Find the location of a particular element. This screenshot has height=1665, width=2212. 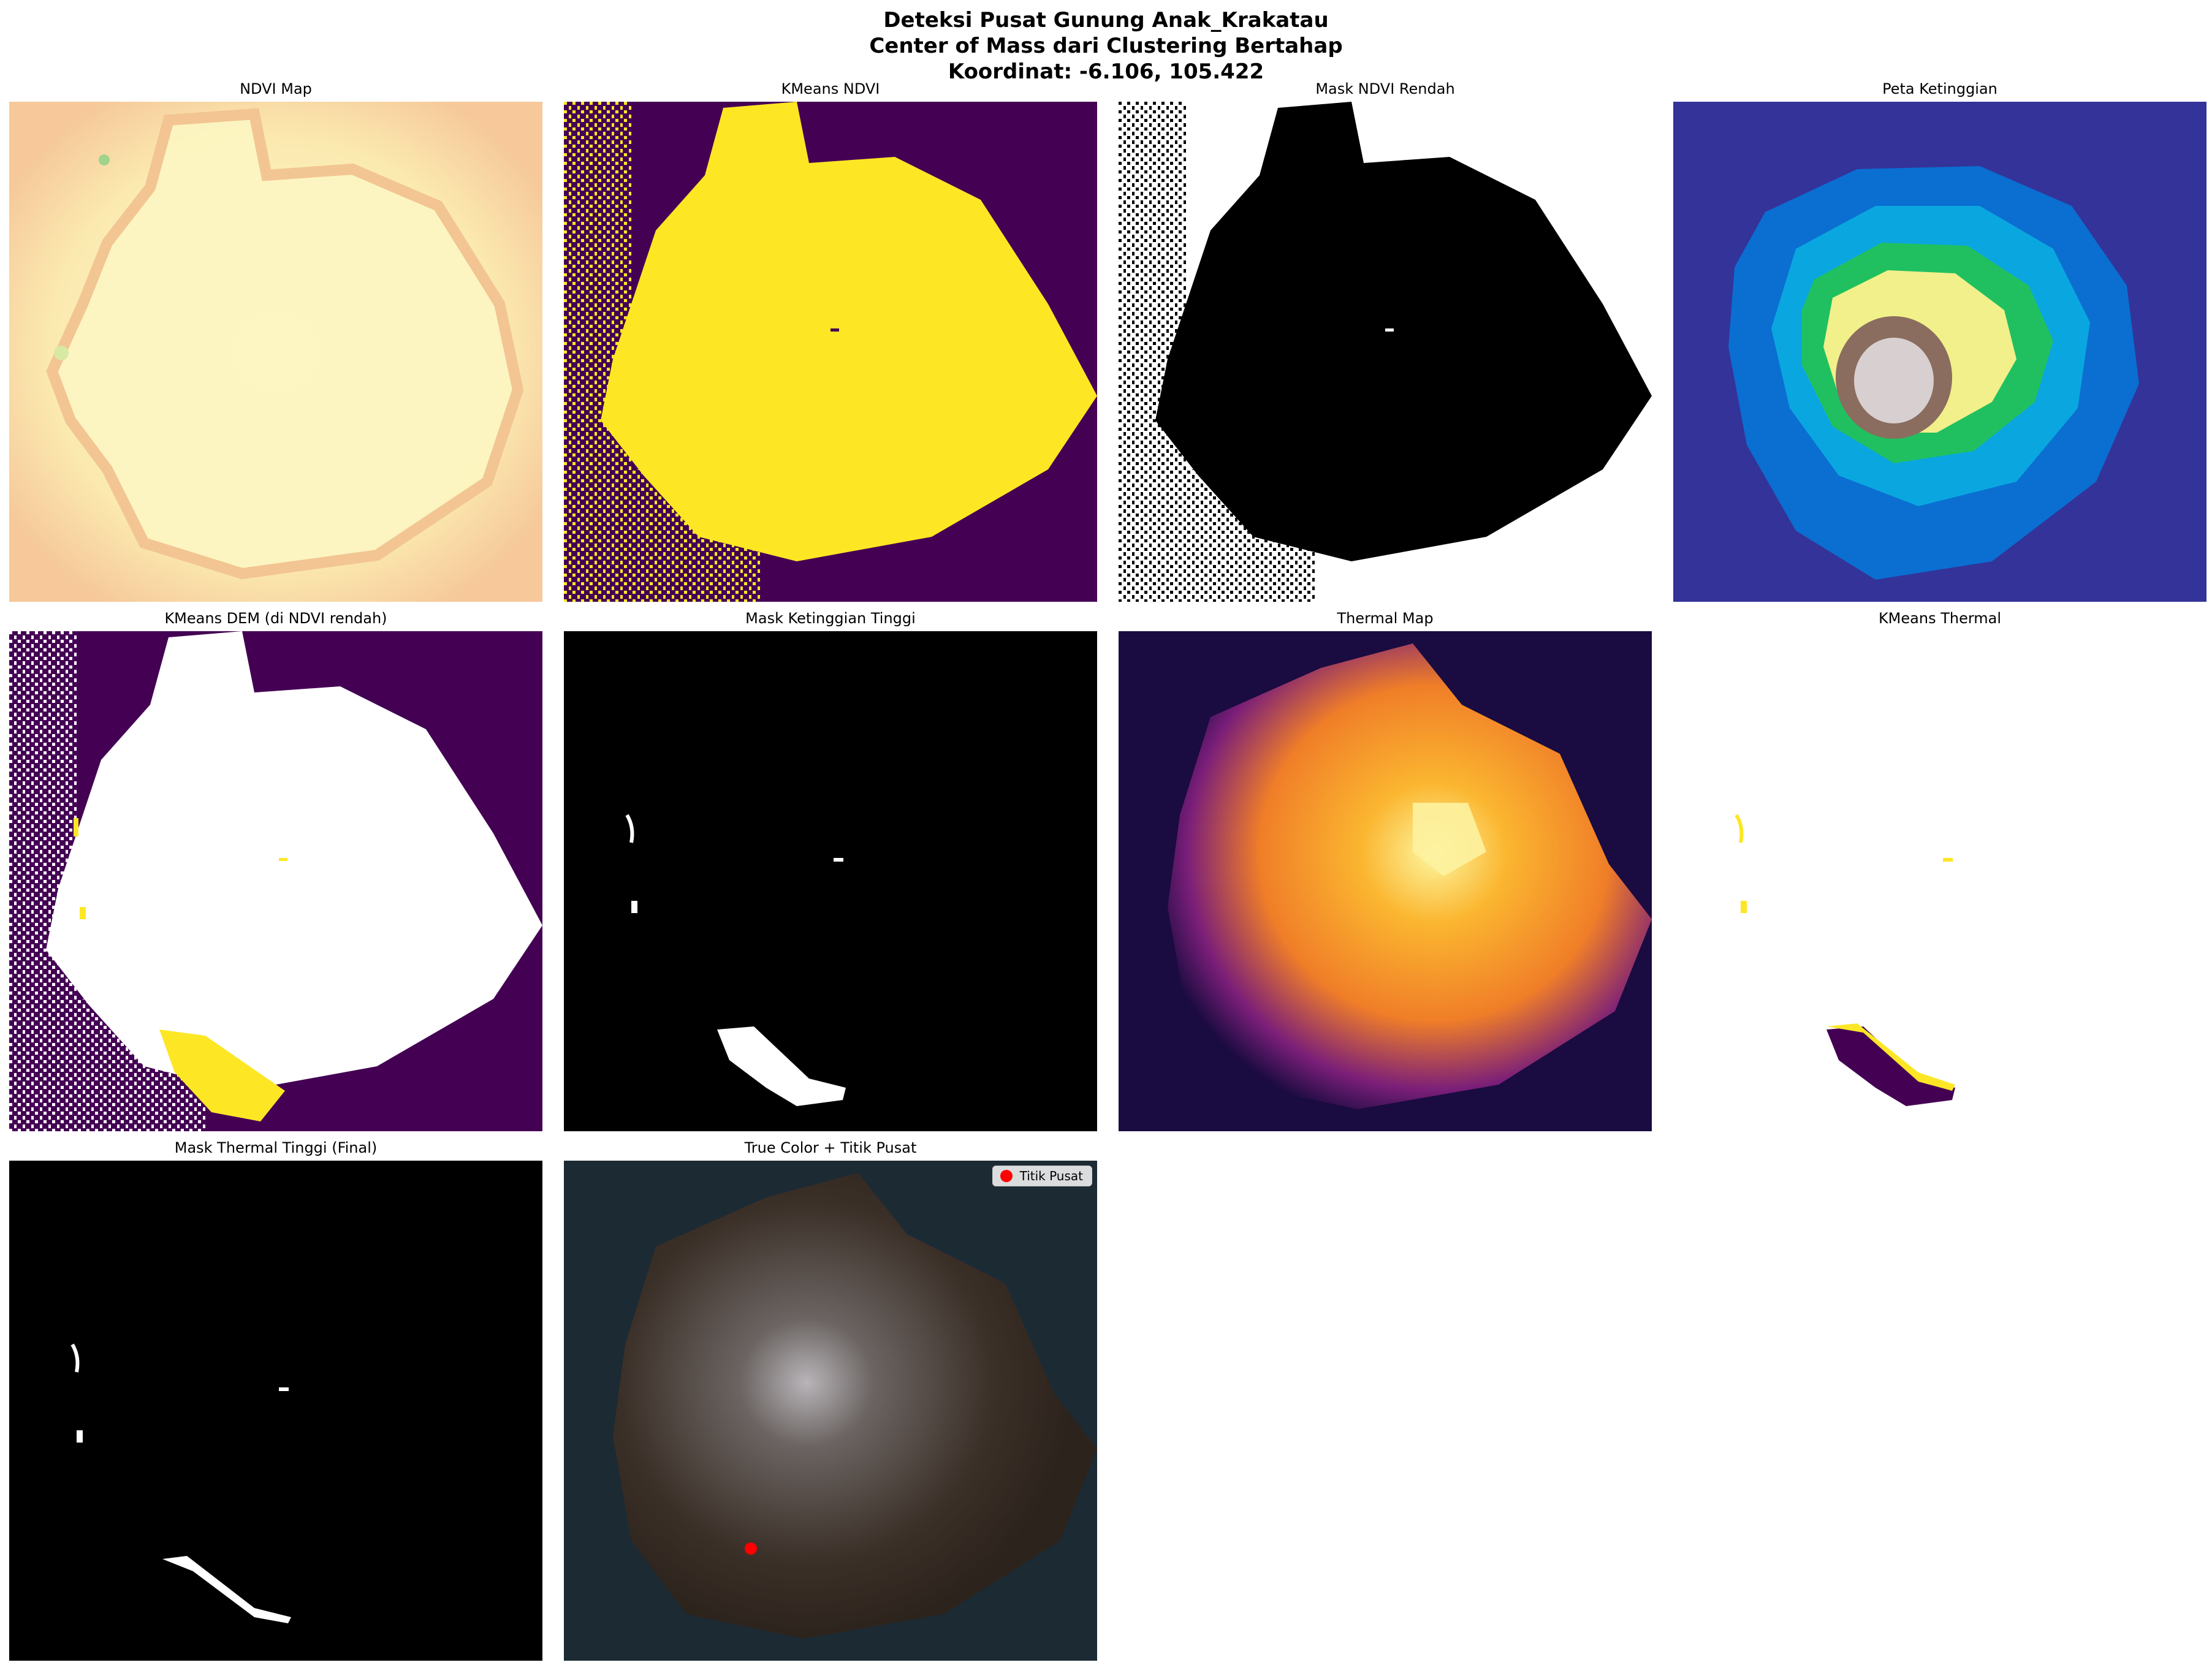

panel-title-thermal-map: Thermal Map is located at coordinates (1386, 618).